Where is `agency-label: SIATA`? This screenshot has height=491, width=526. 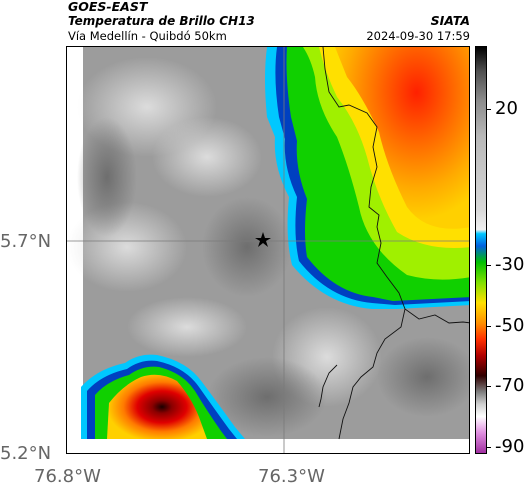
agency-label: SIATA is located at coordinates (450, 20).